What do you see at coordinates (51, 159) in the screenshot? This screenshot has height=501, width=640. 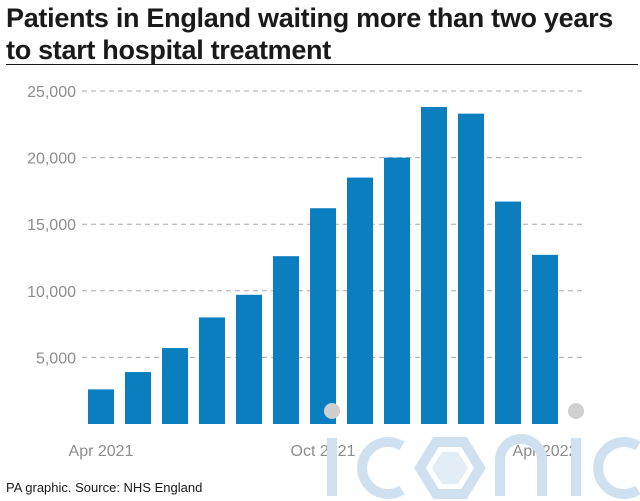 I see `y-tick-label: 20,000` at bounding box center [51, 159].